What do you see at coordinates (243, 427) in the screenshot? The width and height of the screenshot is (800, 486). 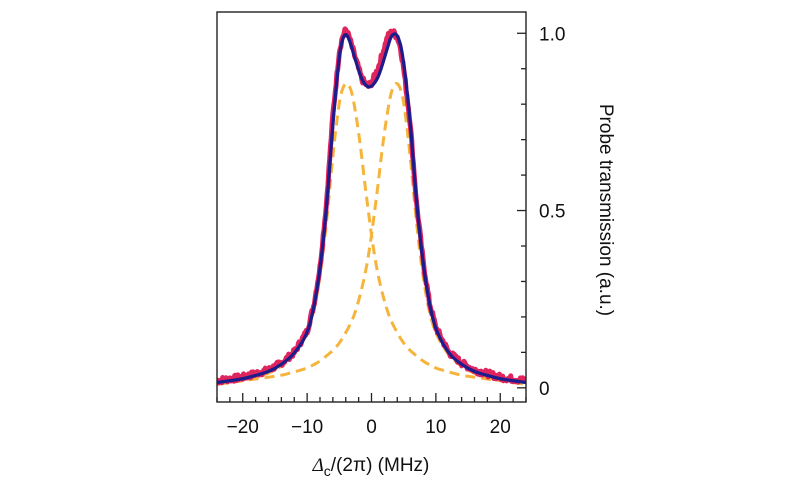 I see `x-tick-label: −20` at bounding box center [243, 427].